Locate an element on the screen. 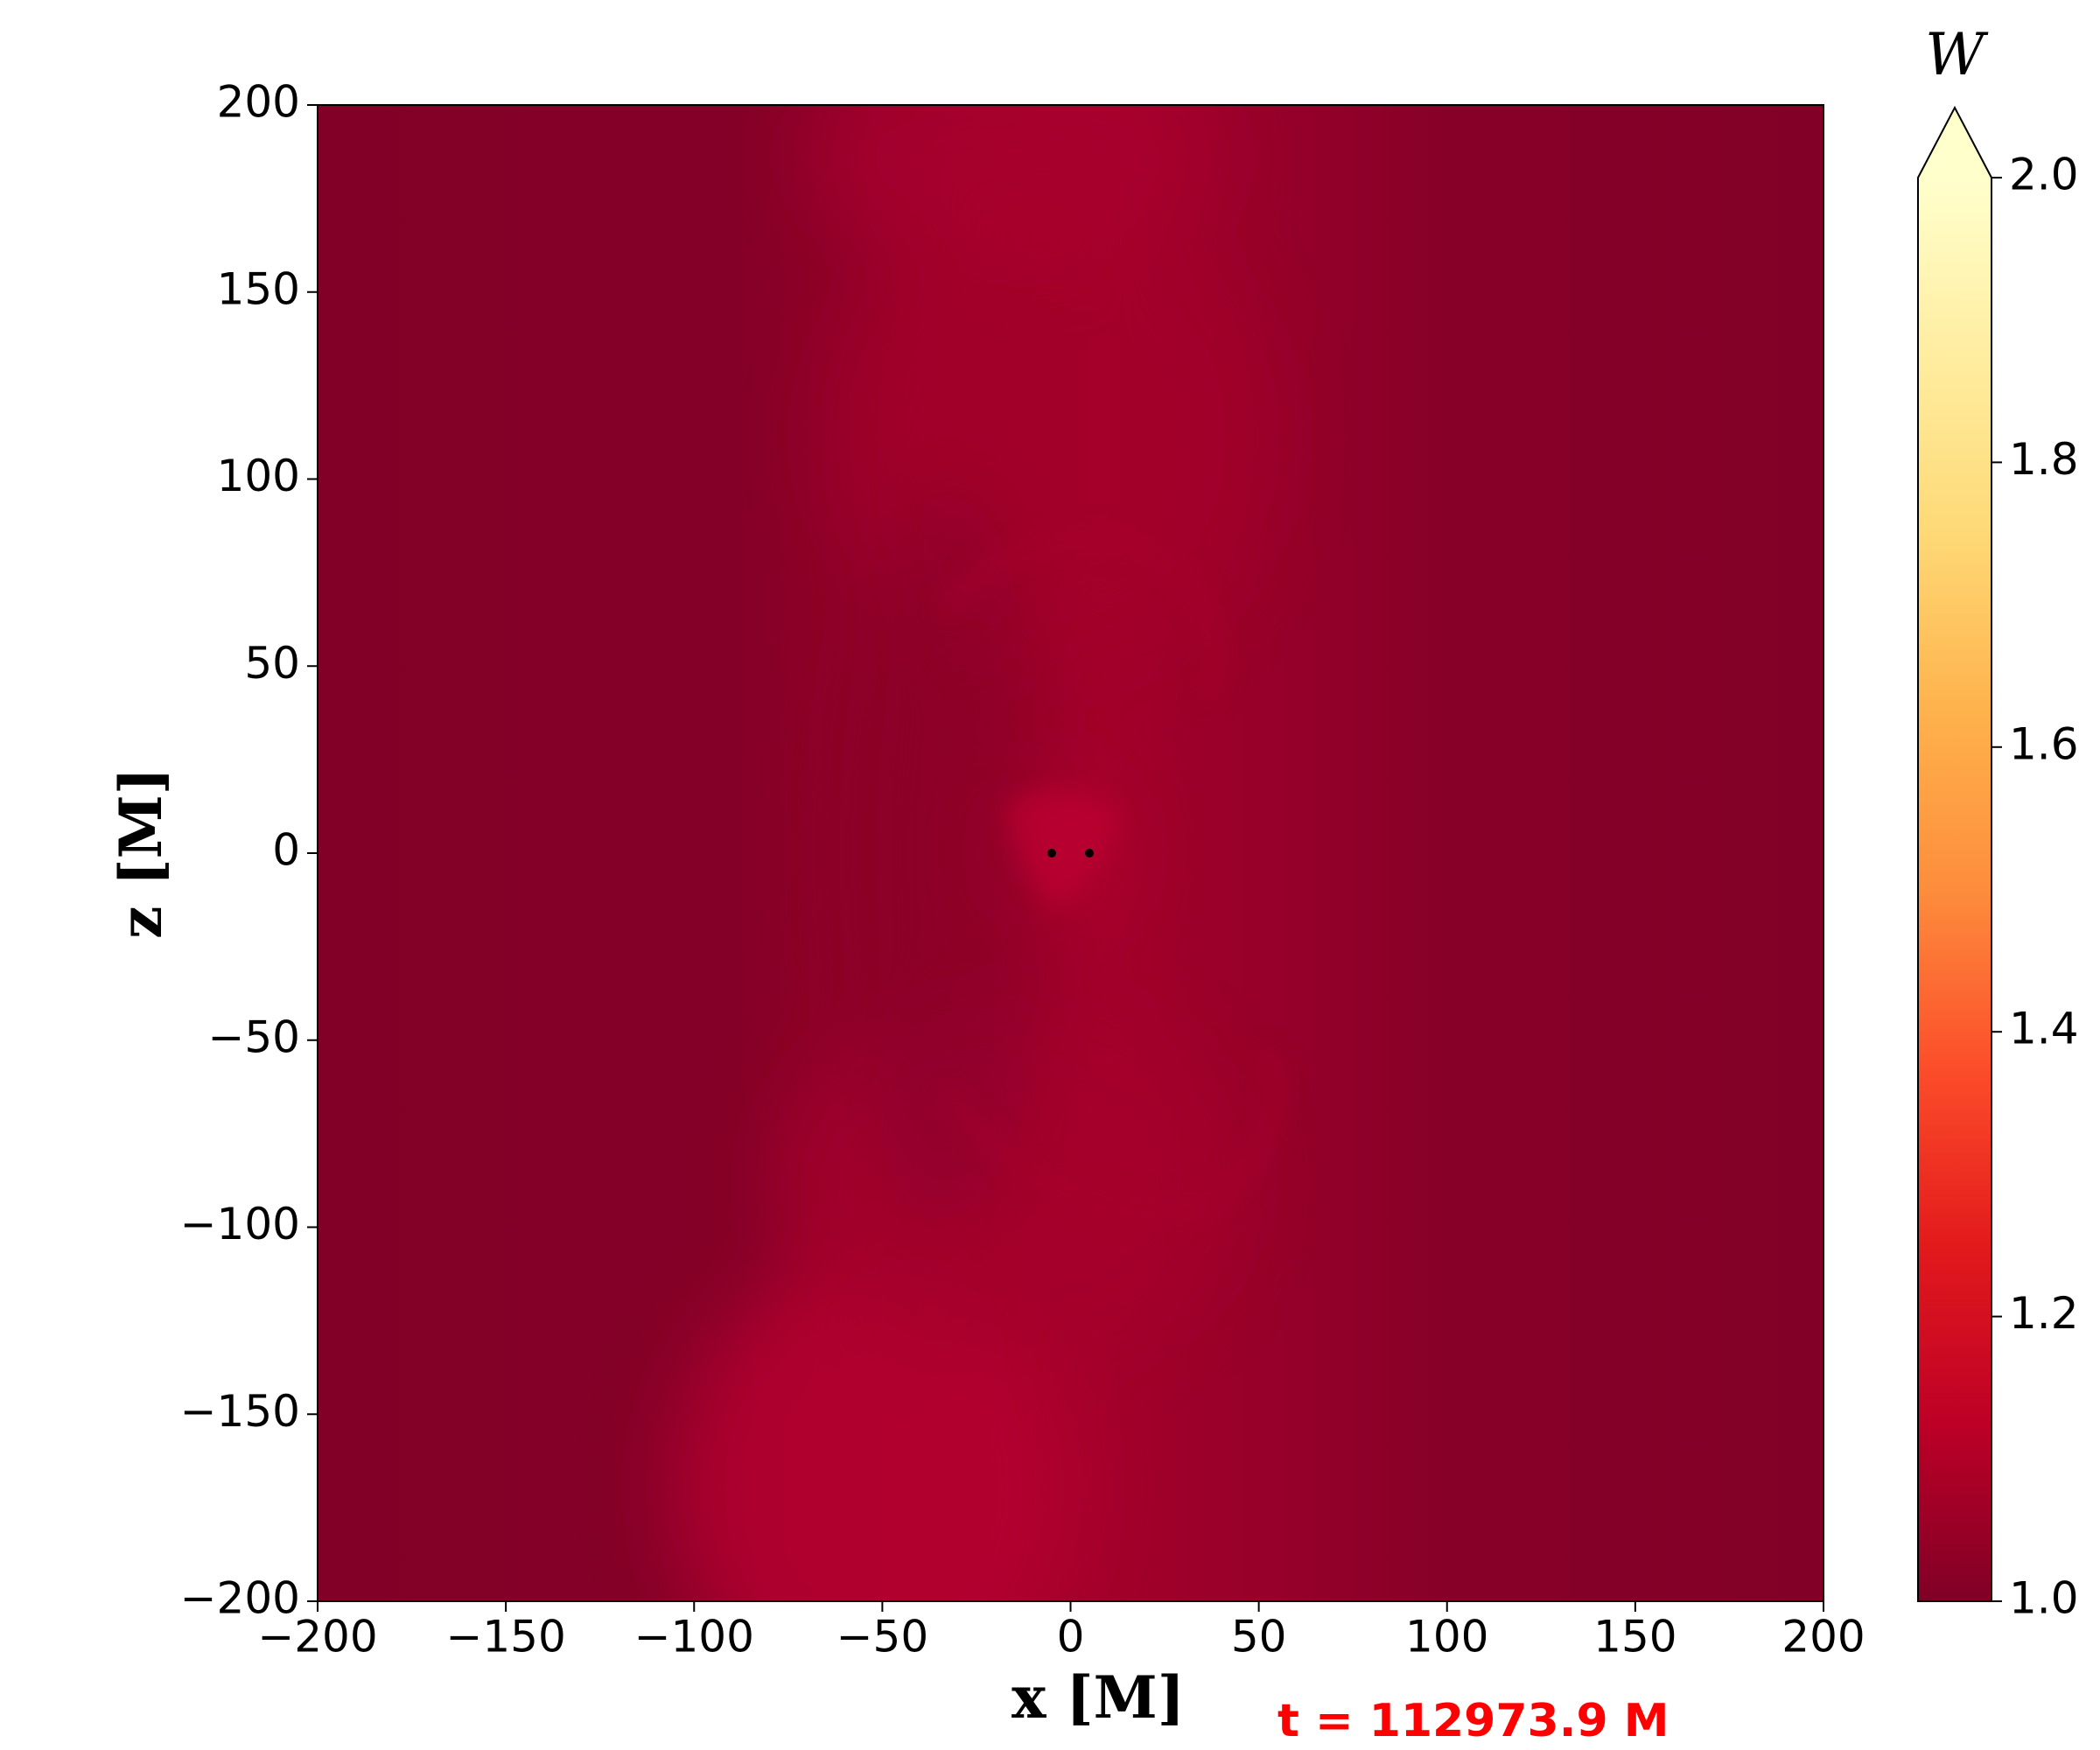  x-tick-label: 200 is located at coordinates (1823, 1637).